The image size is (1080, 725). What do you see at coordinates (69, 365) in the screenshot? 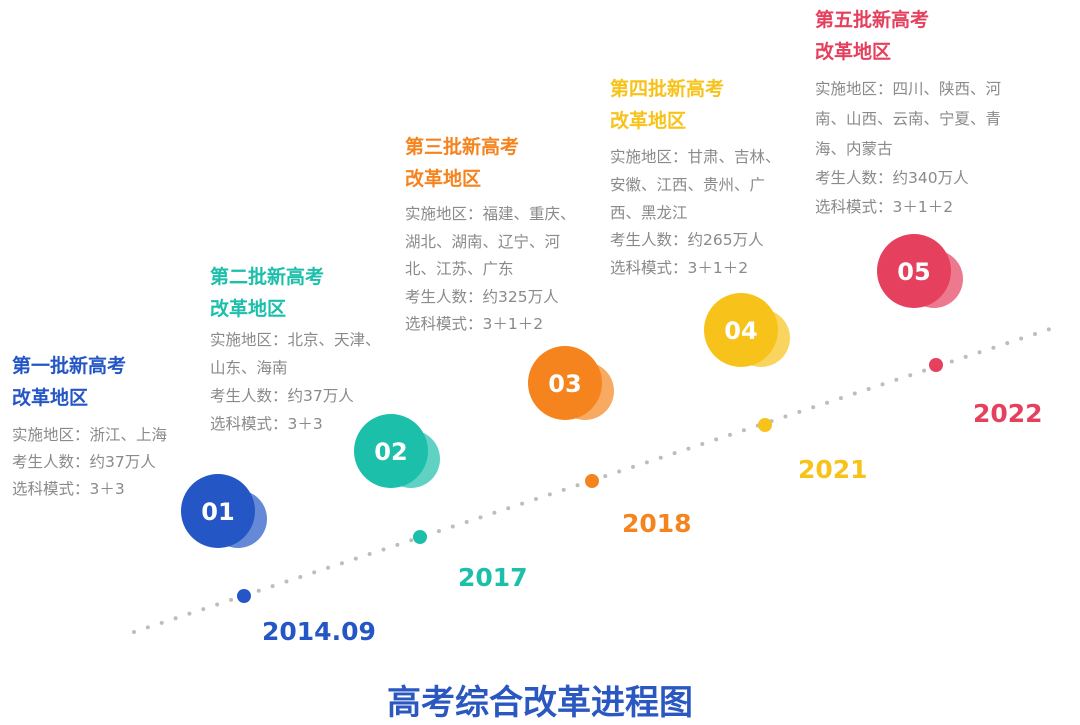
I see `milestone-heading: 第一批新高考` at bounding box center [69, 365].